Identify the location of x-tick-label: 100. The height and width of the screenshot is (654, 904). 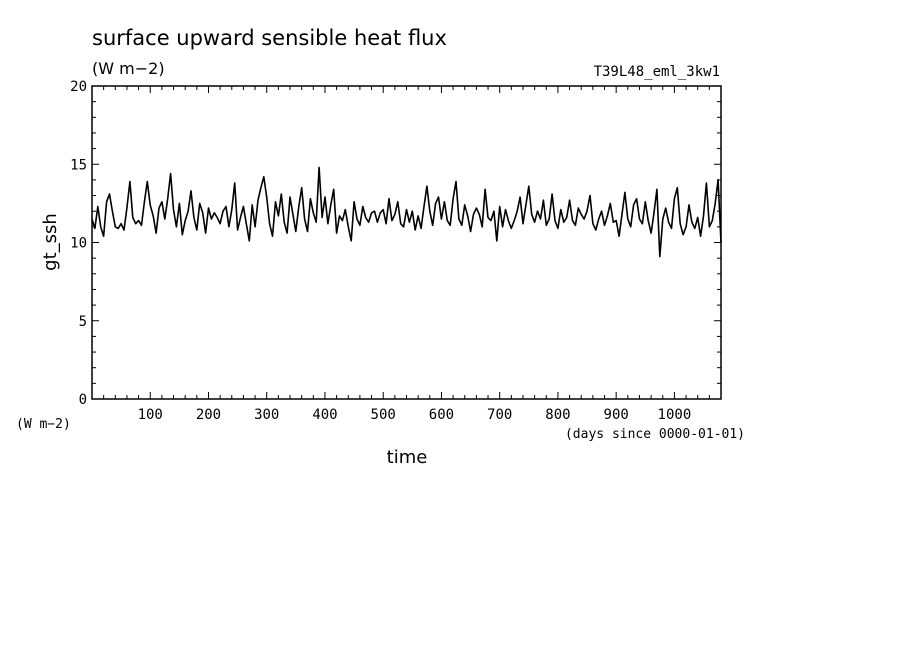
(150, 415).